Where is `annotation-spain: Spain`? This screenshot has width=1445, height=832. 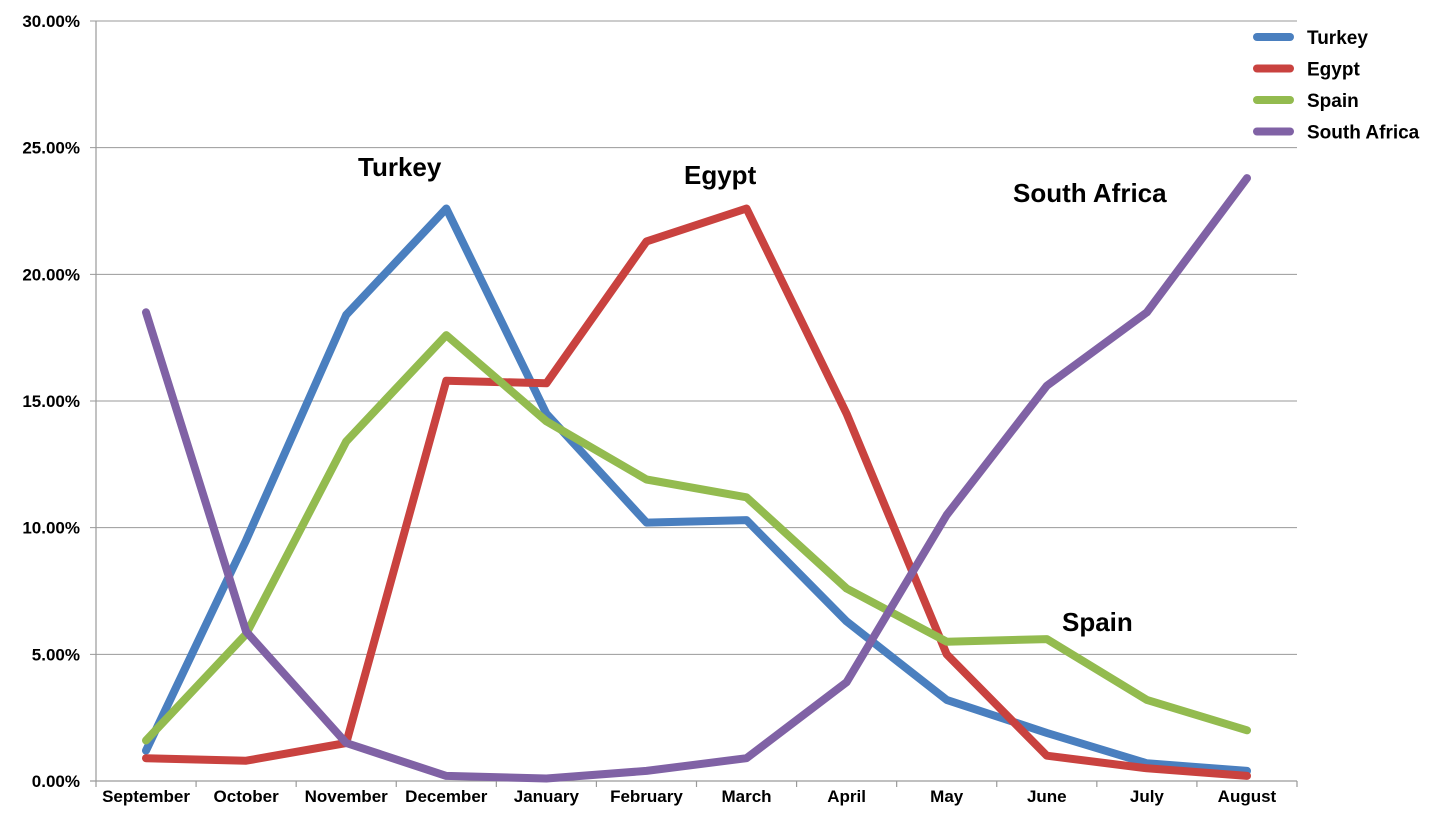 annotation-spain: Spain is located at coordinates (1097, 622).